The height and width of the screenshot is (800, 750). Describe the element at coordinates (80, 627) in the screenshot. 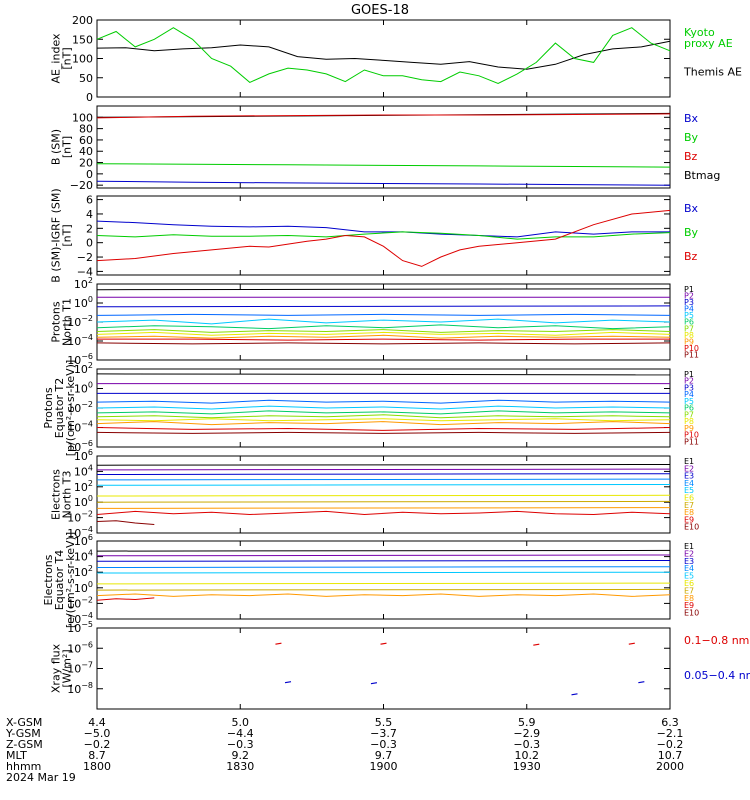

I see `y-tick-label: 10−5` at that location.